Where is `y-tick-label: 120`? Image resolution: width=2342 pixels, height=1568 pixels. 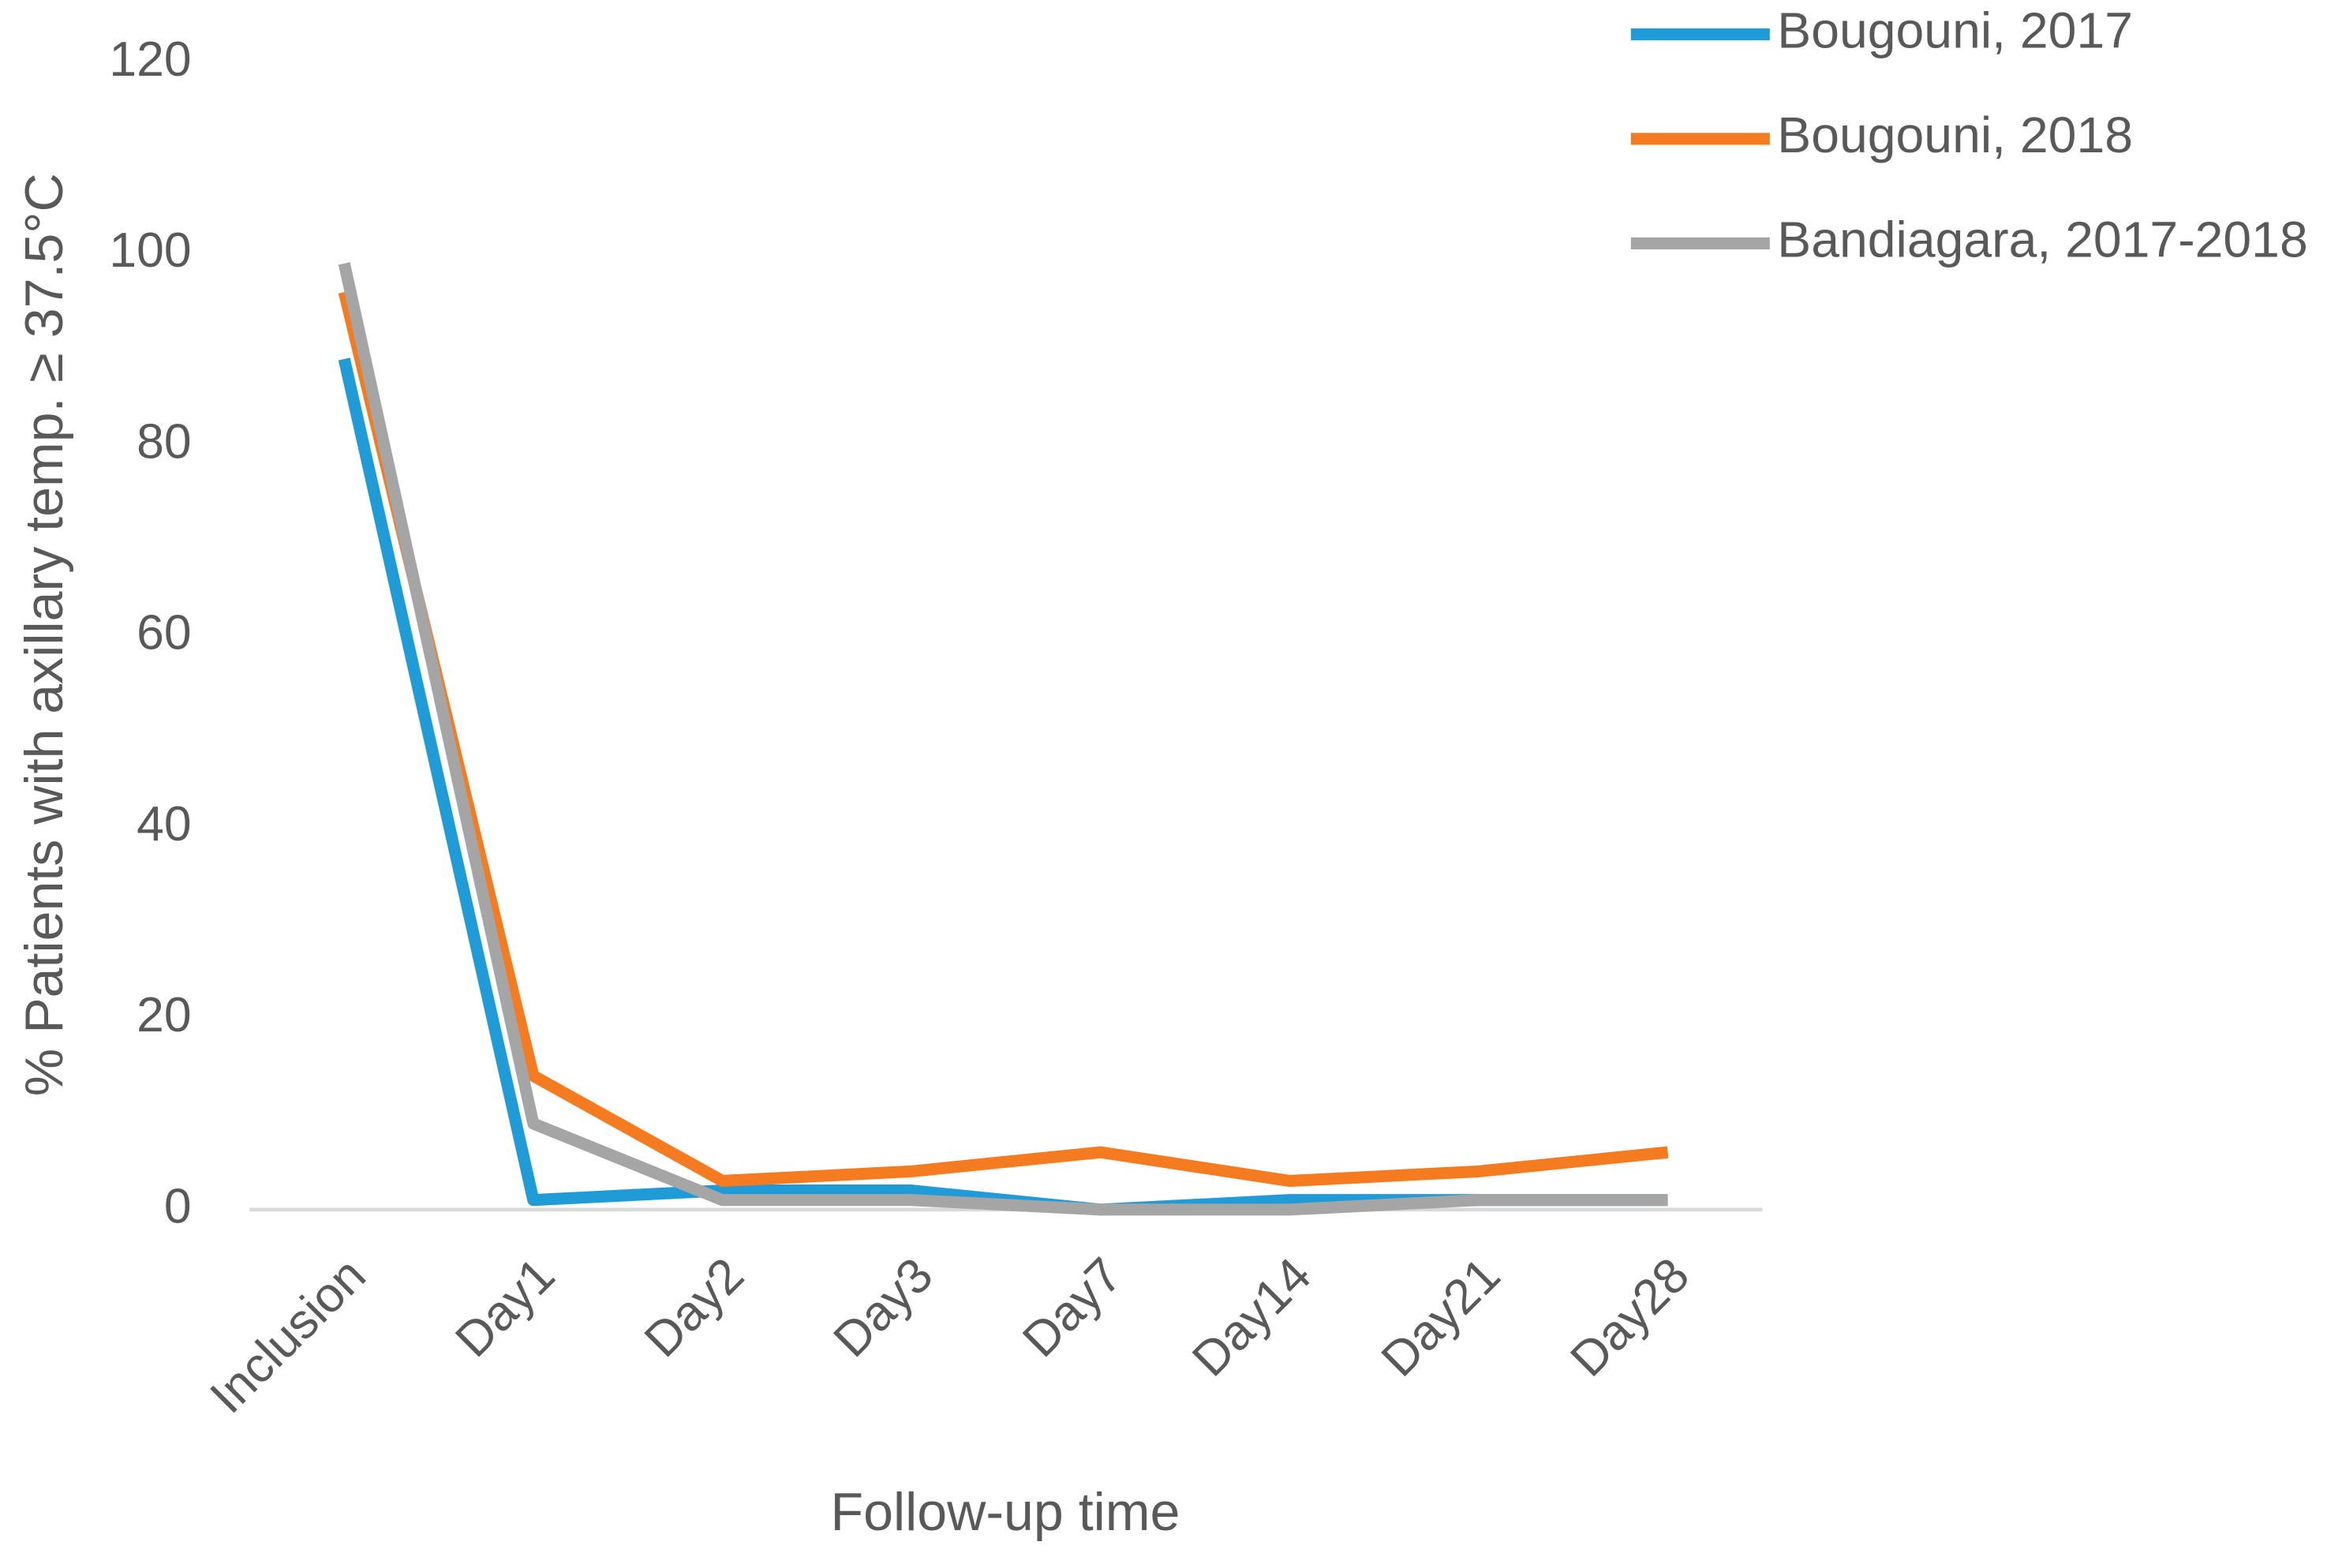 y-tick-label: 120 is located at coordinates (150, 59).